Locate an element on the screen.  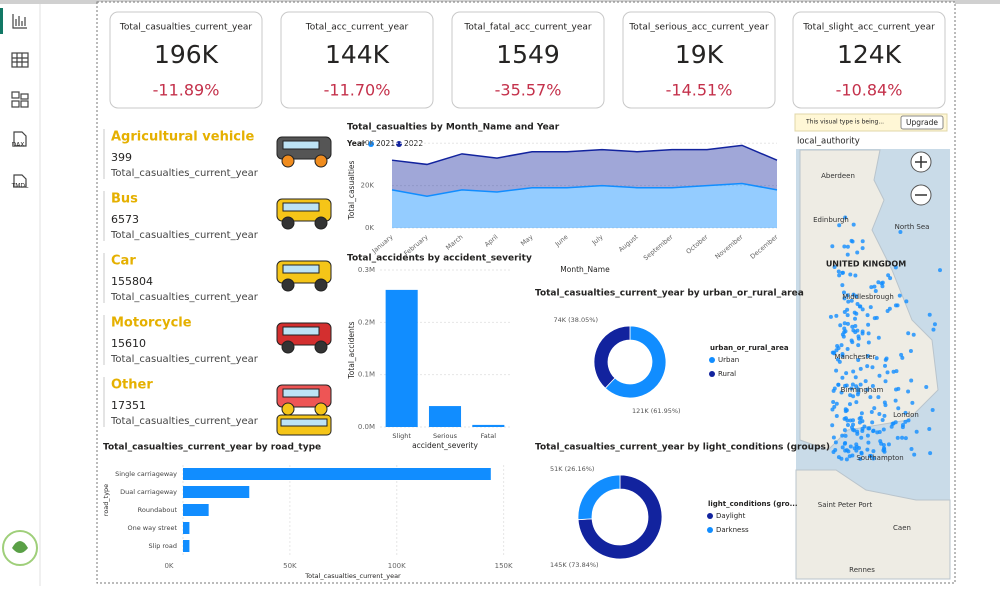
upgrade-button is located at coordinates (922, 122).